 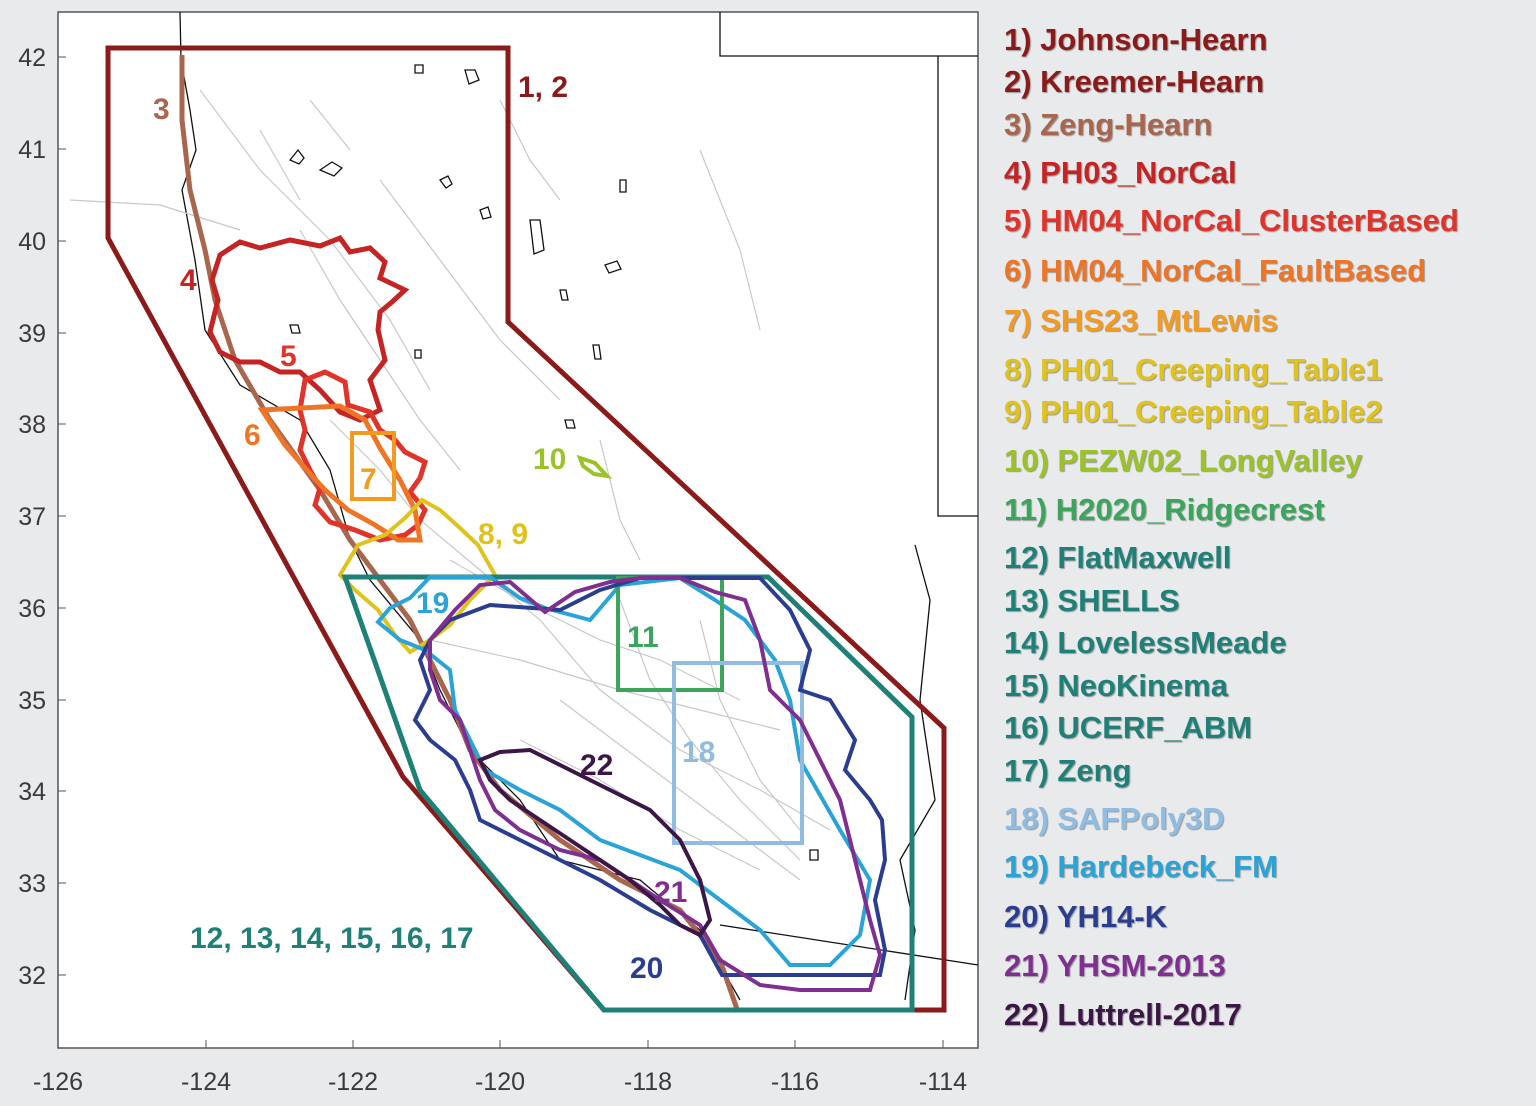 I want to click on x-tick-label: -120, so click(x=500, y=1082).